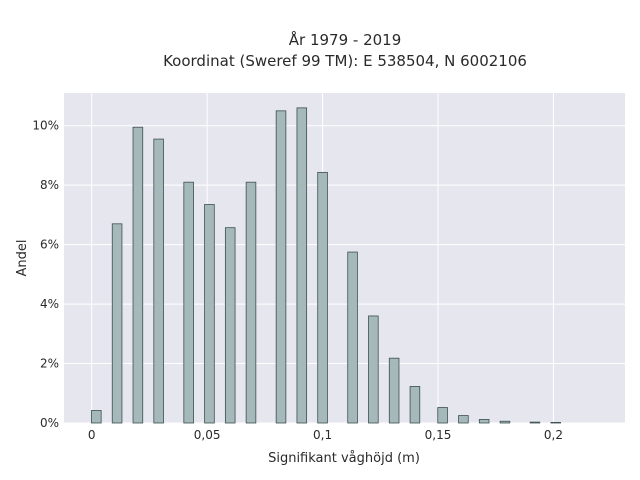 The height and width of the screenshot is (480, 640). I want to click on chart-title-line1: År 1979 - 2019, so click(345, 39).